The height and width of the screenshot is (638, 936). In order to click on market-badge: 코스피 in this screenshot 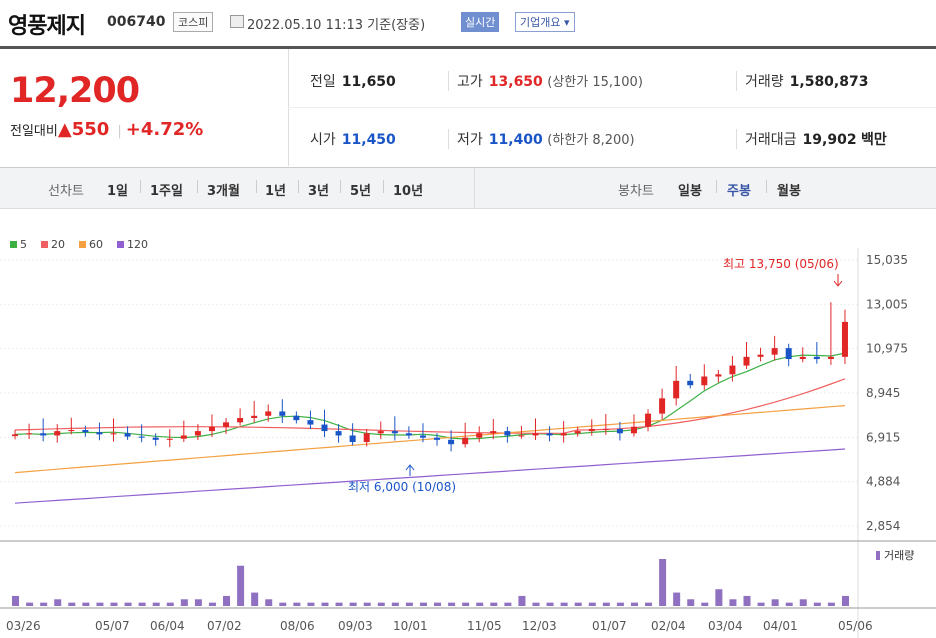, I will do `click(193, 22)`.